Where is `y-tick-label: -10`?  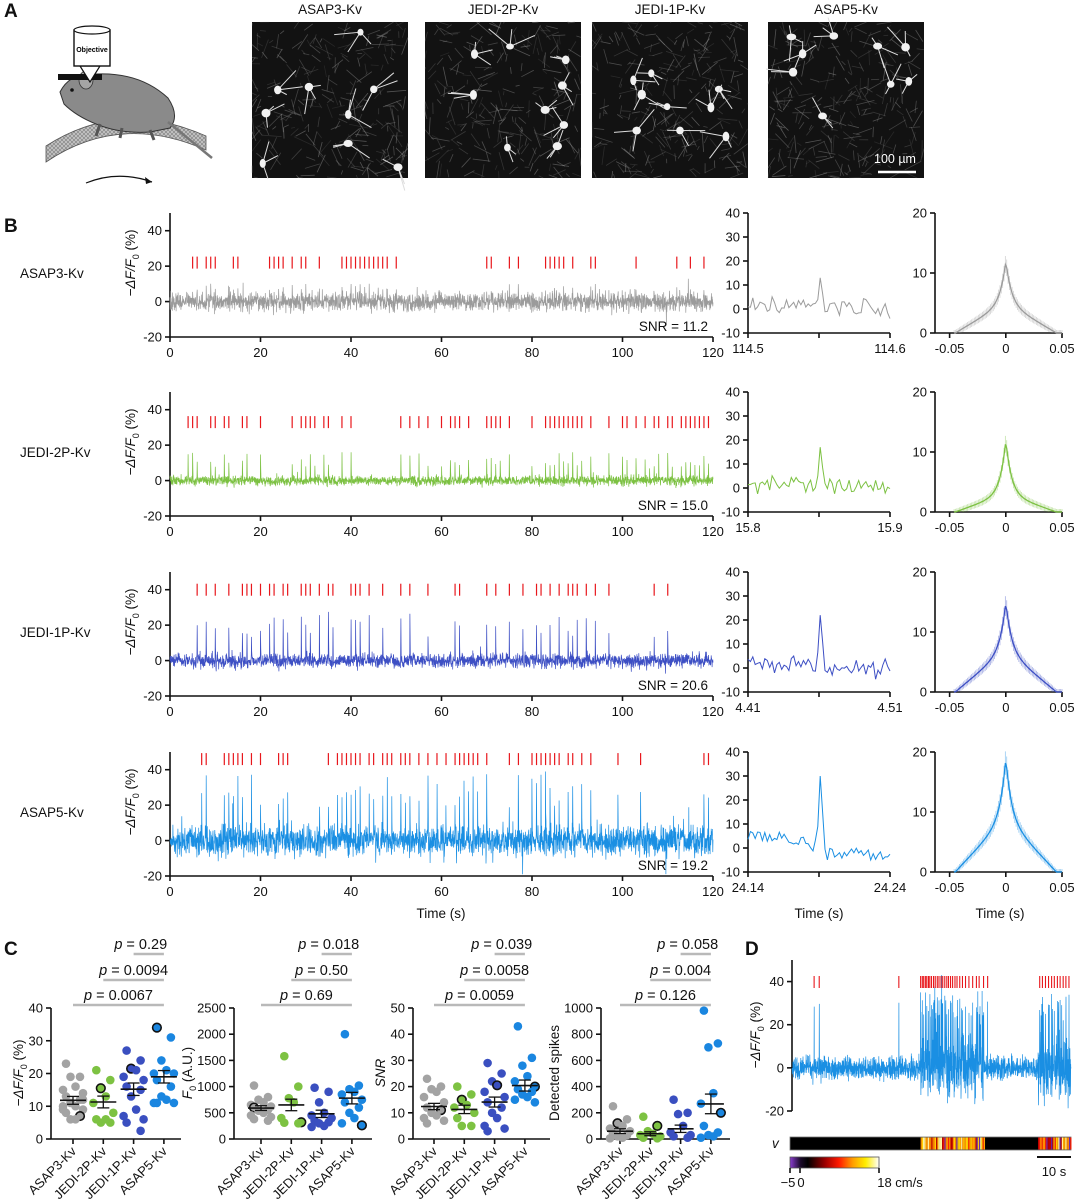
y-tick-label: -10 is located at coordinates (730, 872).